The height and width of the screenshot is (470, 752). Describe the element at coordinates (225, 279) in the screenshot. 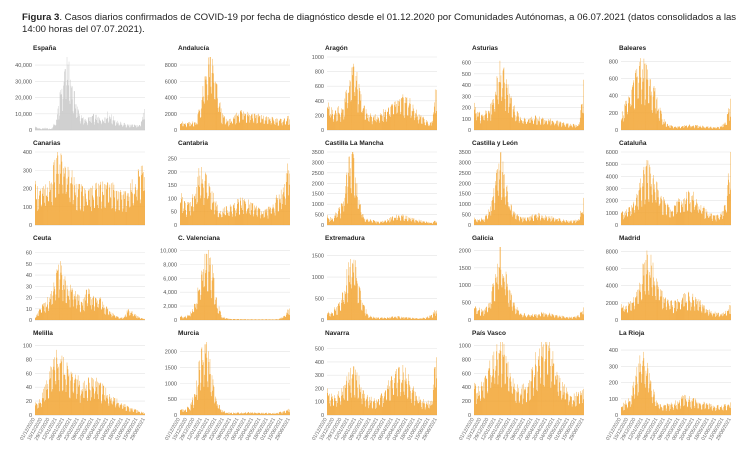

I see `chart-panel: C. Valenciana 0 2,000 4,000 6,000 8,000 10,000` at that location.